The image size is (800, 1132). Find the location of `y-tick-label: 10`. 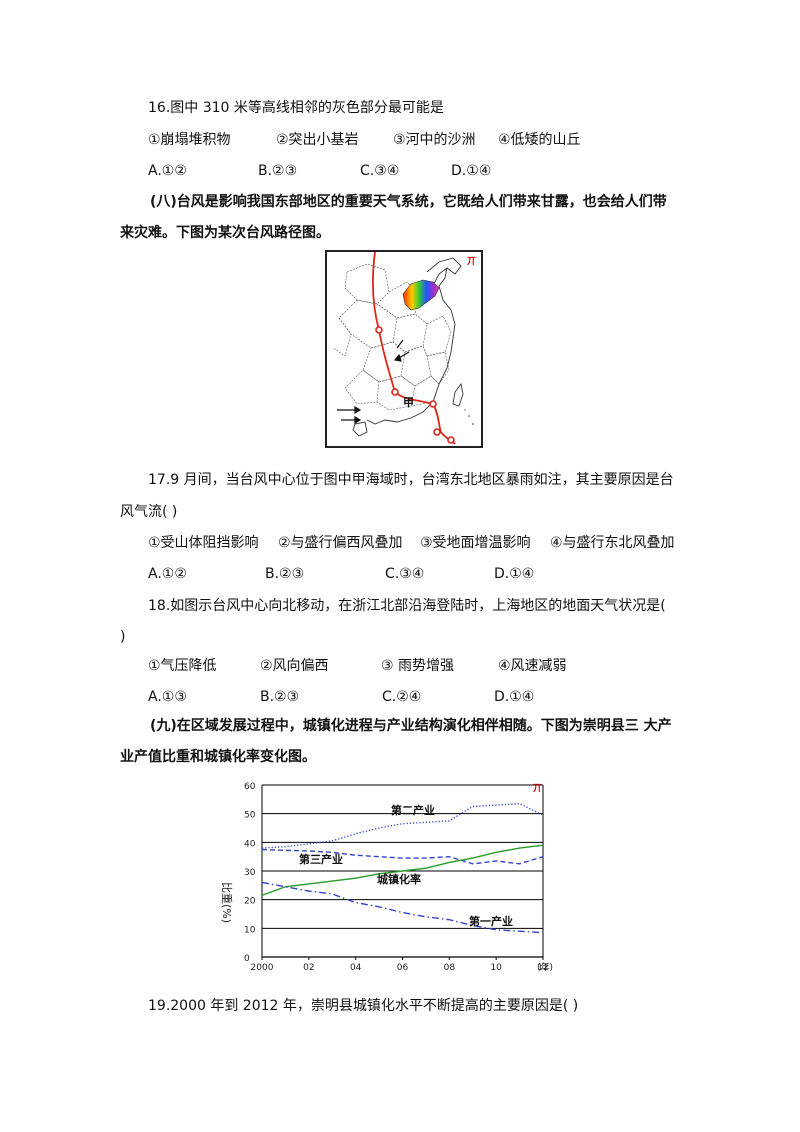

y-tick-label: 10 is located at coordinates (250, 930).